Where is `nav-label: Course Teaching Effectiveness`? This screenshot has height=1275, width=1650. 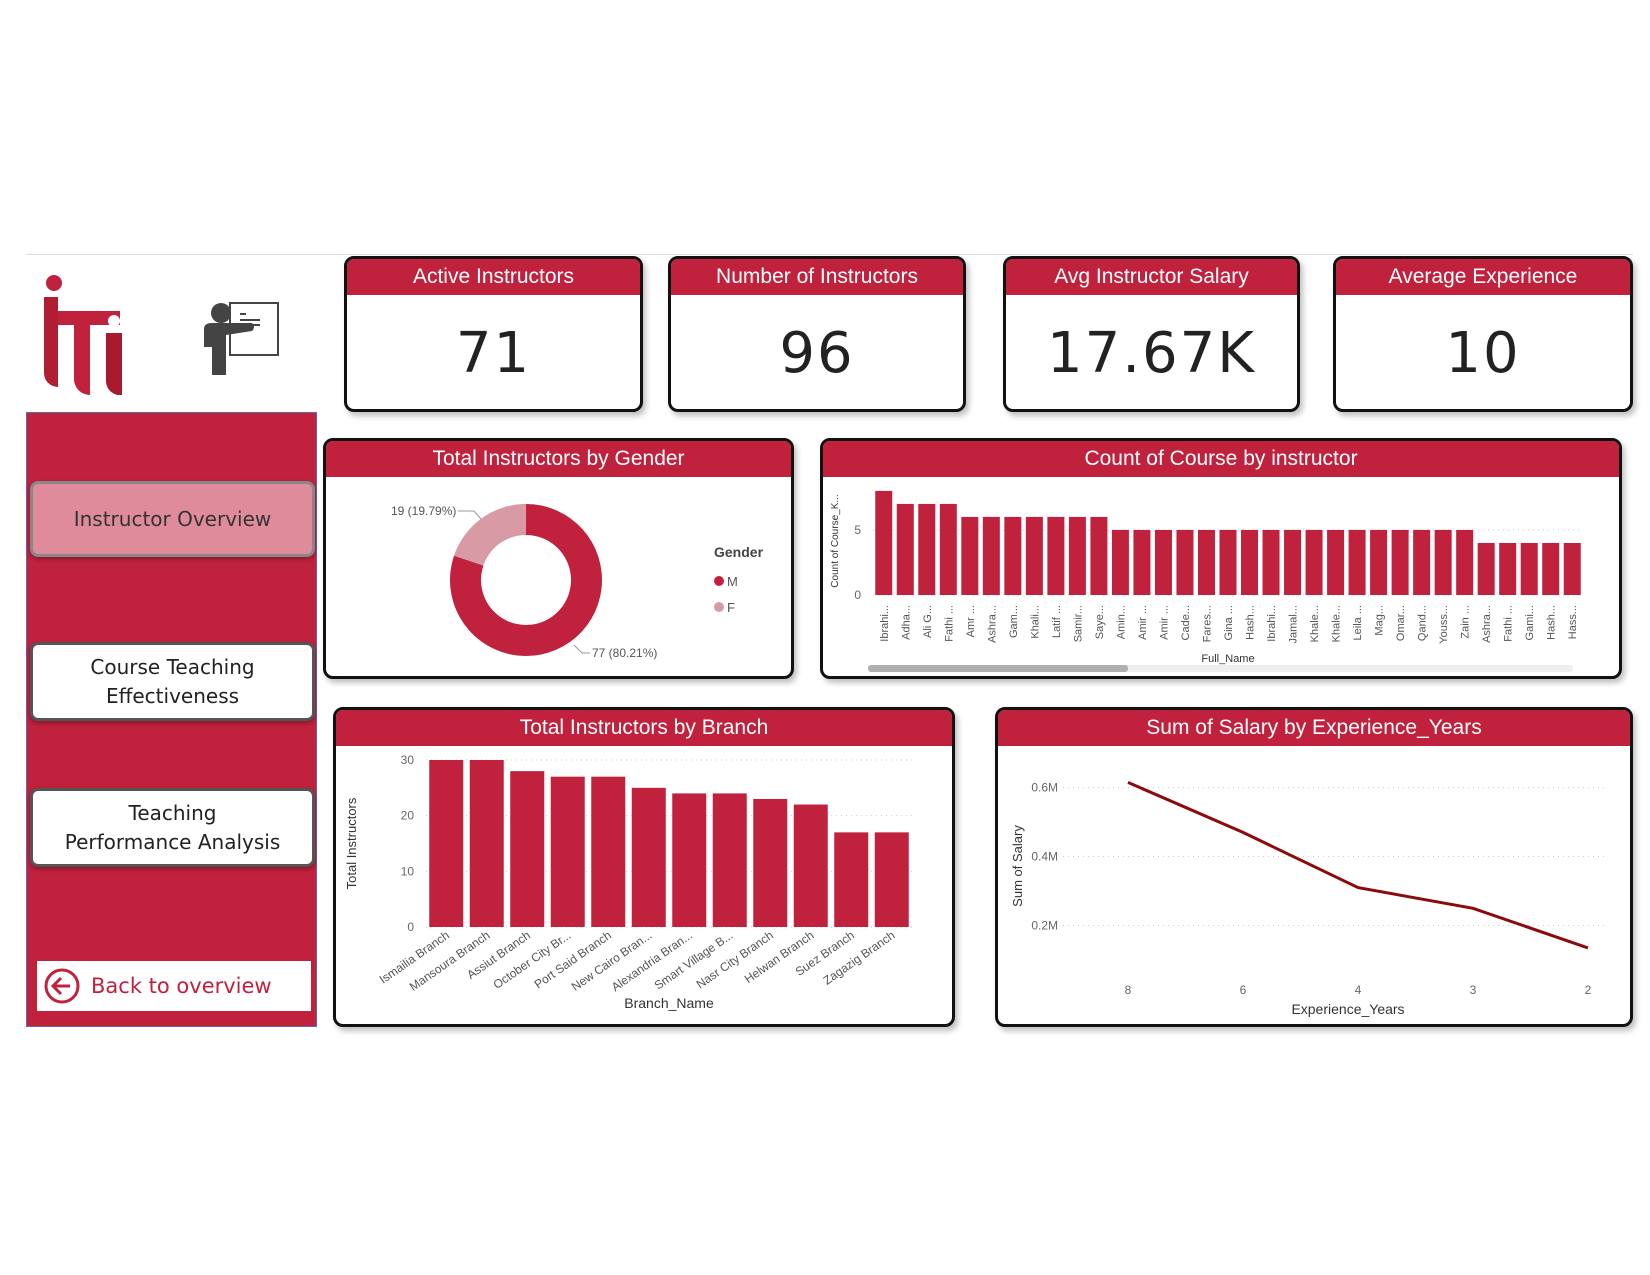
nav-label: Course Teaching Effectiveness is located at coordinates (172, 681).